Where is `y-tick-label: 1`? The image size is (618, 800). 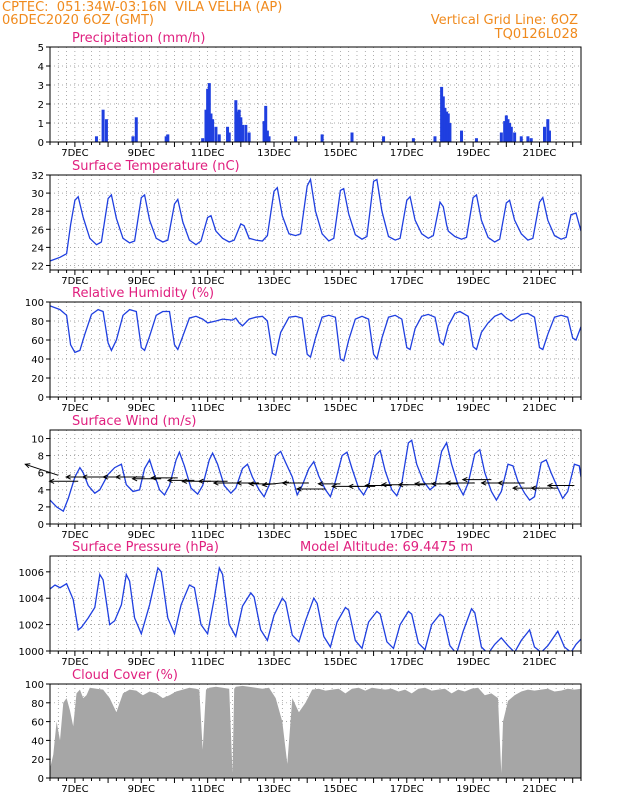
y-tick-label: 1 is located at coordinates (41, 124).